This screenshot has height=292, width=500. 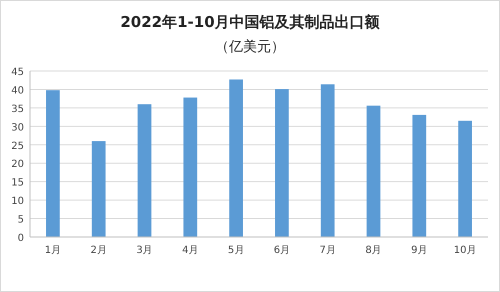 I want to click on y-tick-label: 15, so click(x=17, y=183).